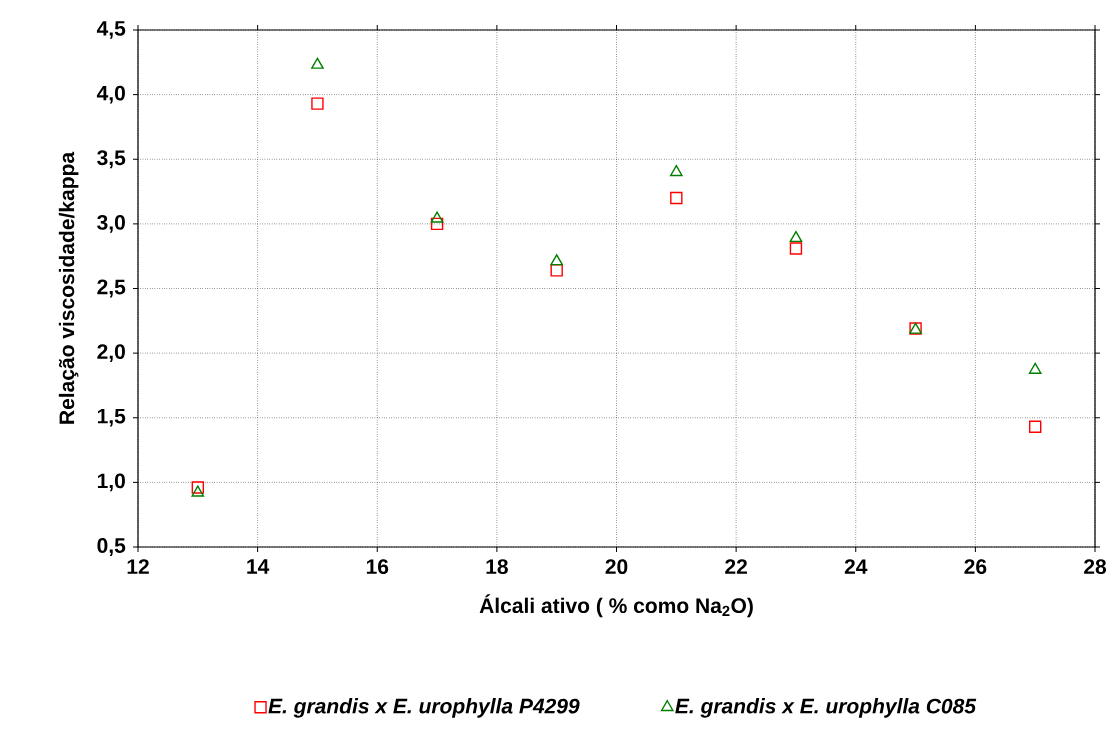  Describe the element at coordinates (111, 288) in the screenshot. I see `y-tick-label: 2,5` at that location.